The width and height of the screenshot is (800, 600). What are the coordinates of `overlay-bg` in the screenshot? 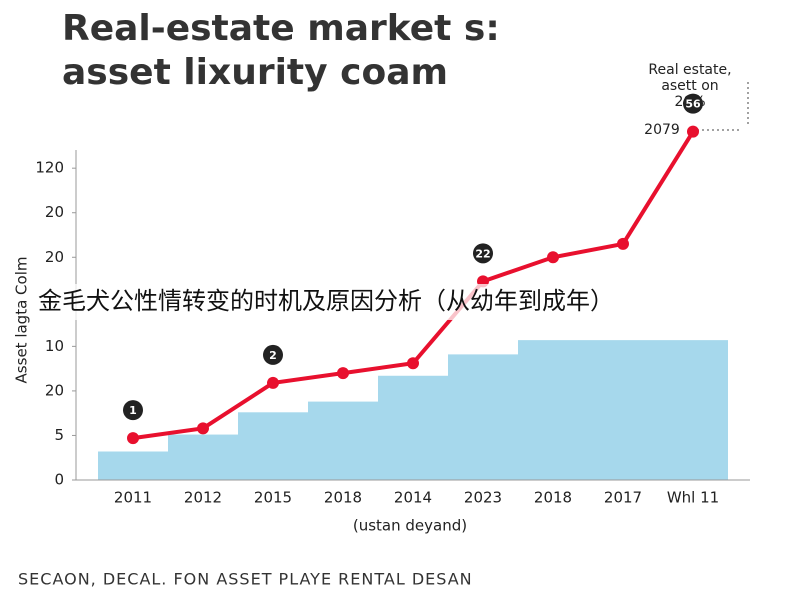 It's located at (402, 302).